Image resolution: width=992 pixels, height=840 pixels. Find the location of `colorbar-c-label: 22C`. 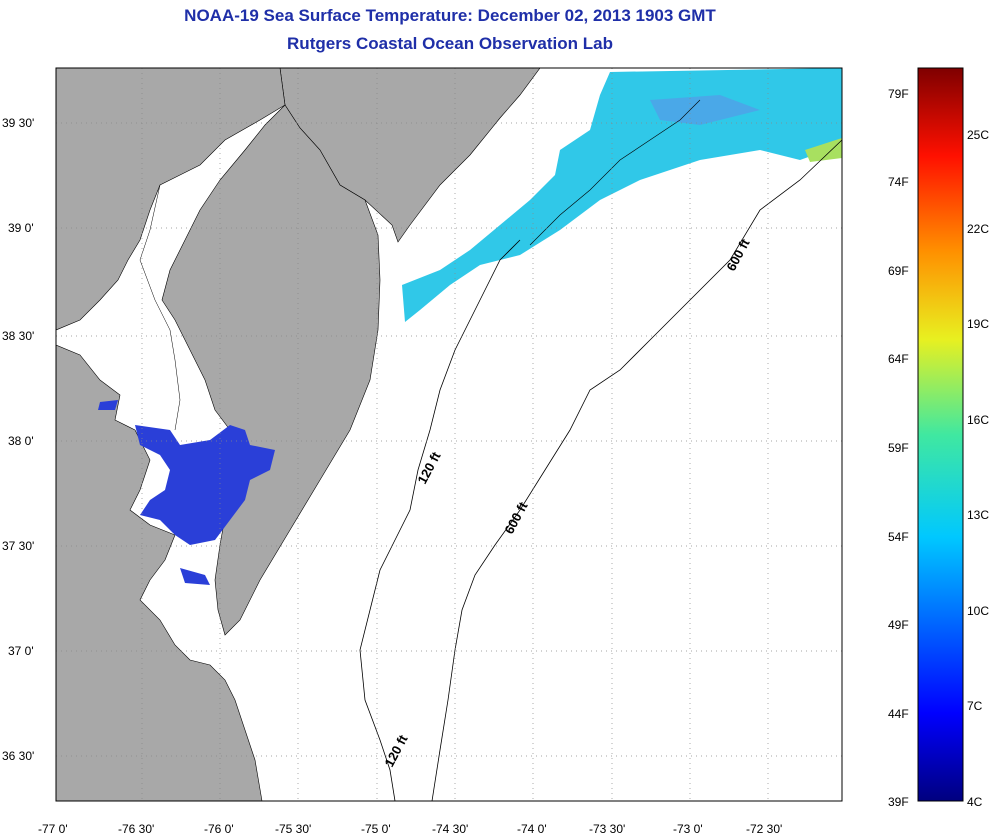

colorbar-c-label: 22C is located at coordinates (978, 229).